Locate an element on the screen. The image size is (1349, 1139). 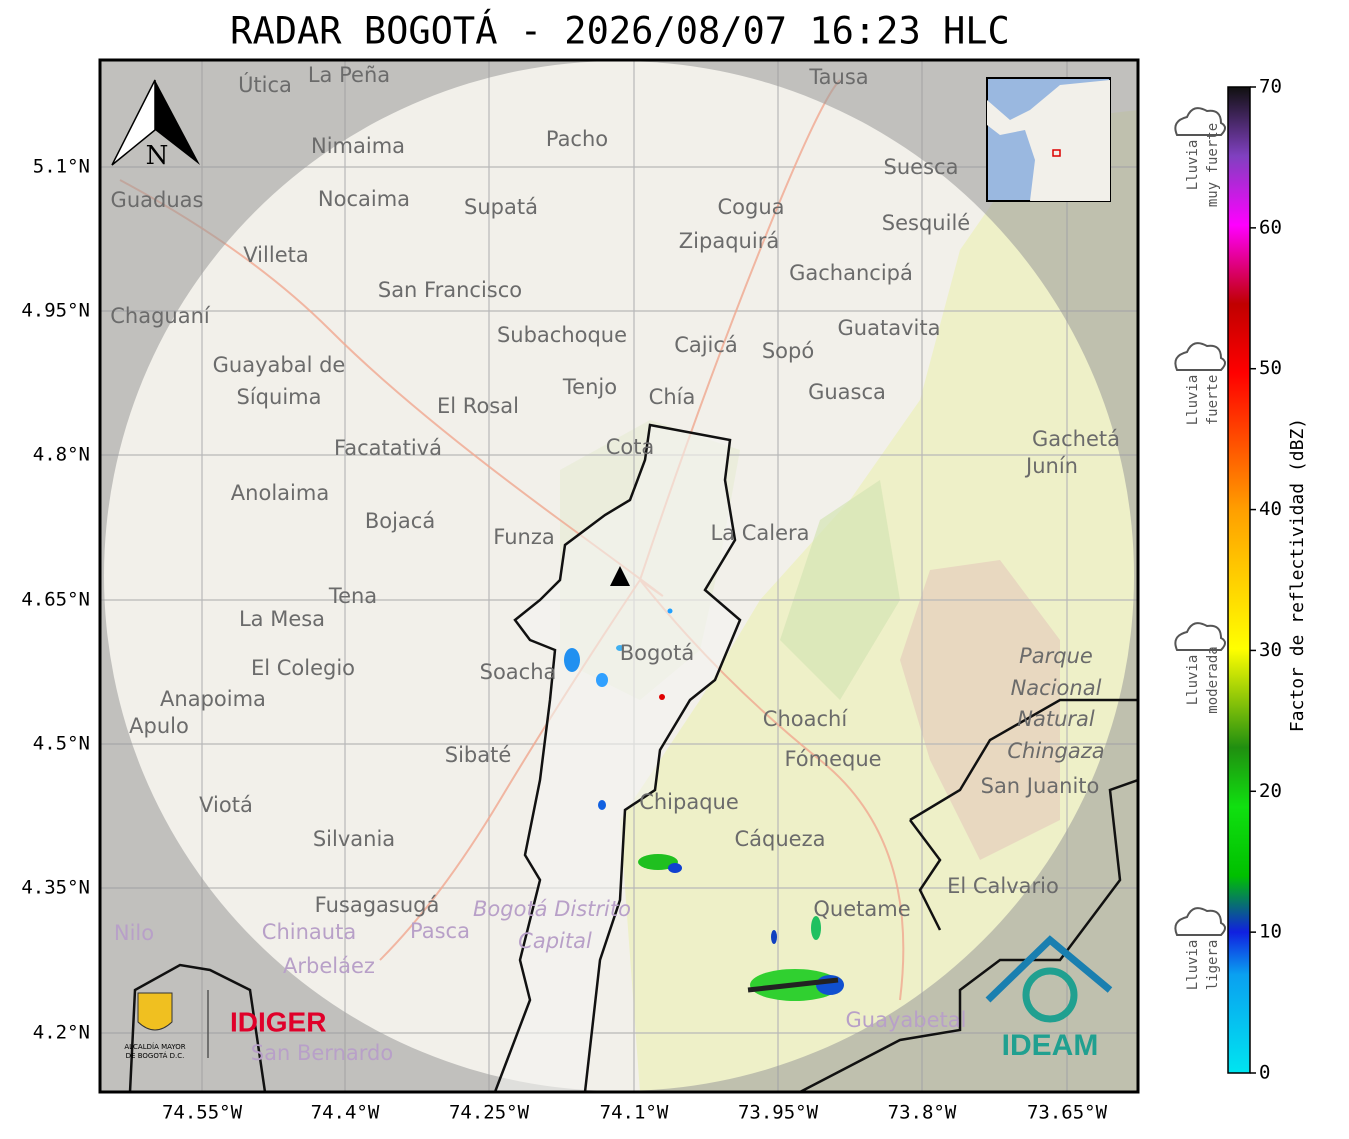
place-label: Gachancipá is located at coordinates (851, 273).